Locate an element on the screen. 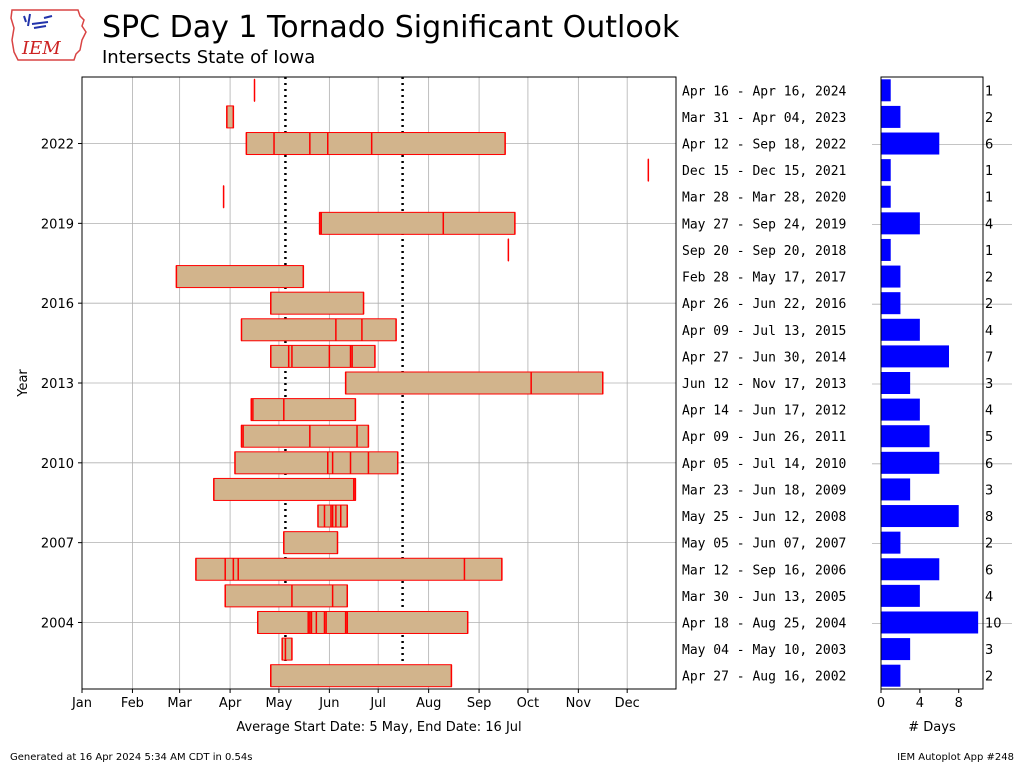 The image size is (1024, 768). count-label-2002: 2 is located at coordinates (989, 677).